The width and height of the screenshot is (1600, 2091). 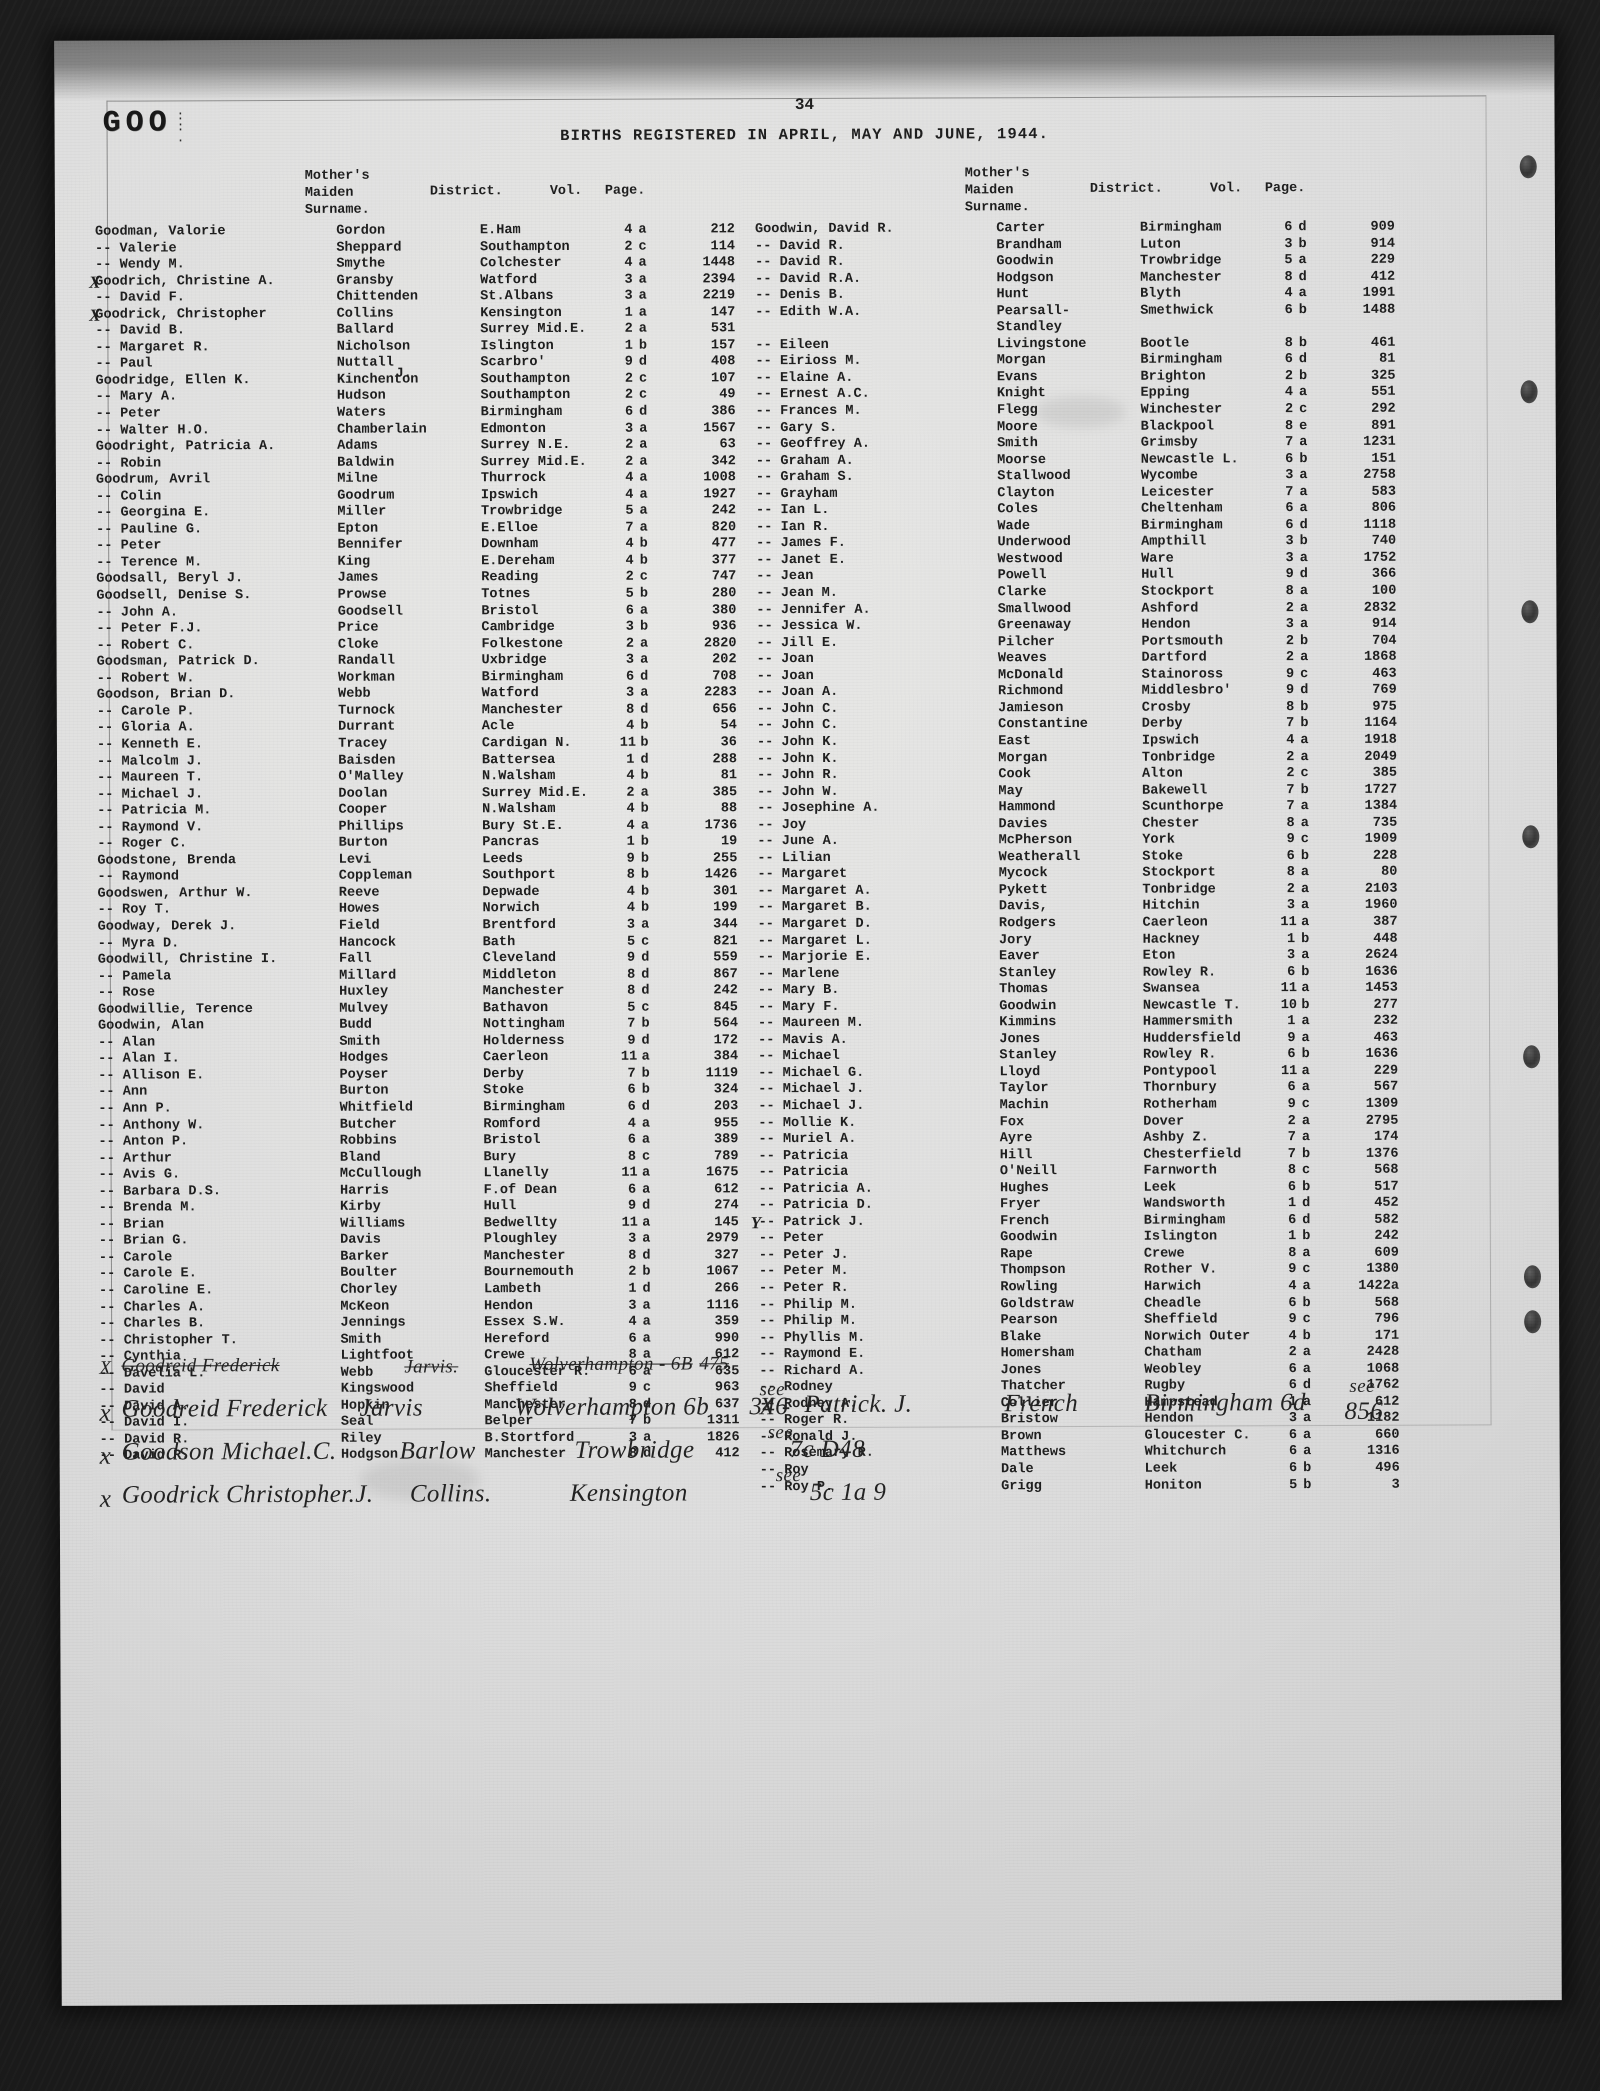 I want to click on entry-district: Stoke, so click(x=1163, y=857).